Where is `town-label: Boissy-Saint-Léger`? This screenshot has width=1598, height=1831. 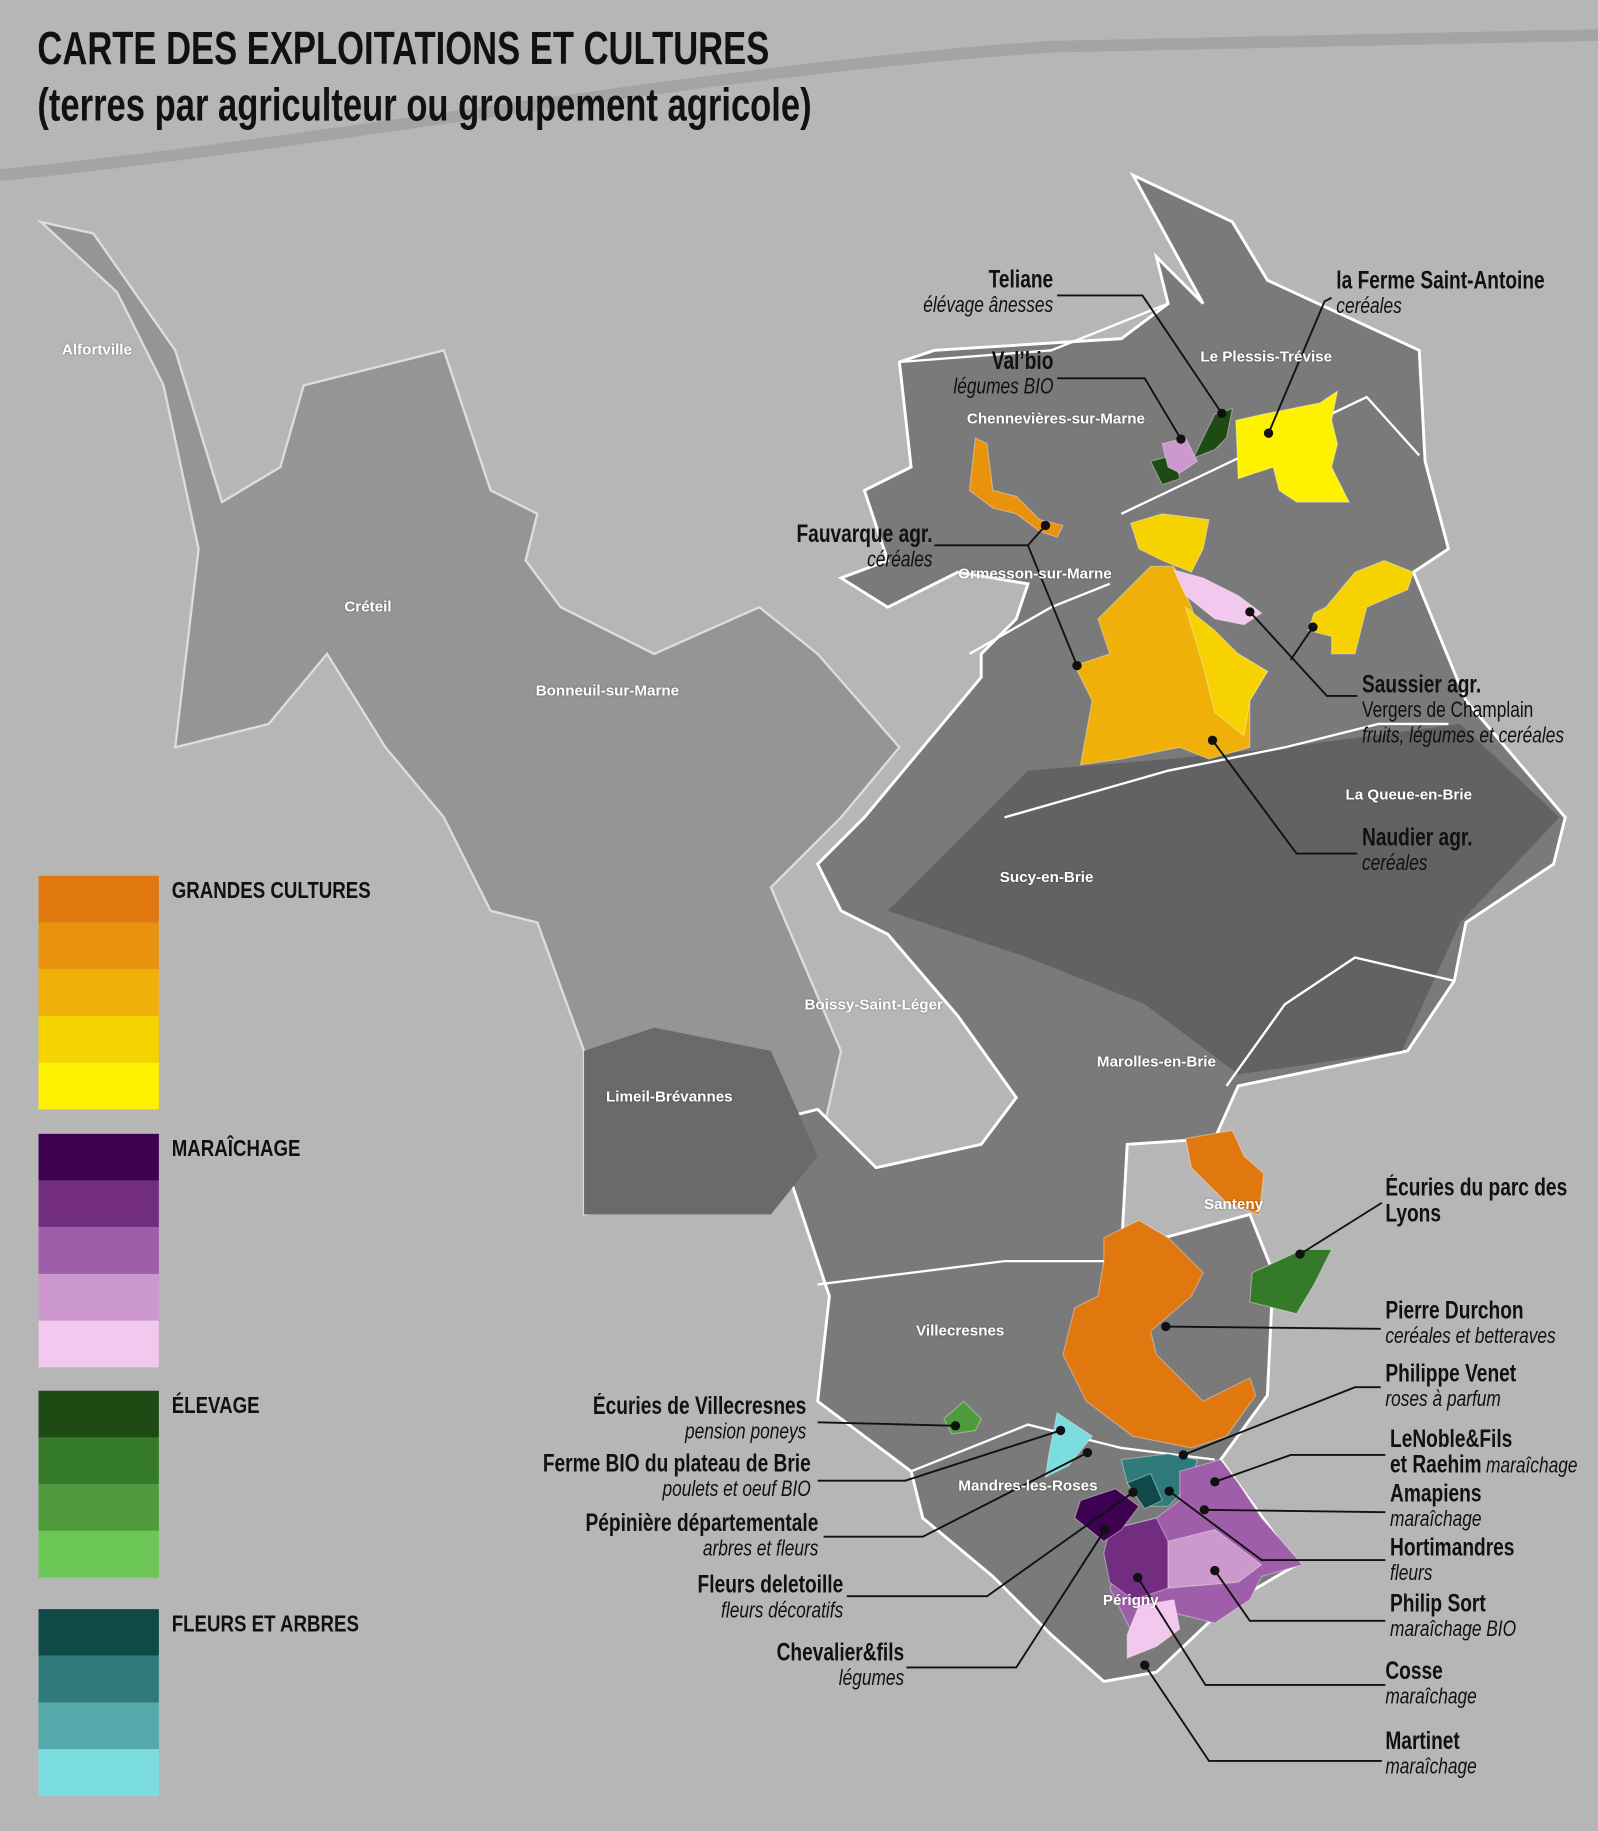
town-label: Boissy-Saint-Léger is located at coordinates (873, 1004).